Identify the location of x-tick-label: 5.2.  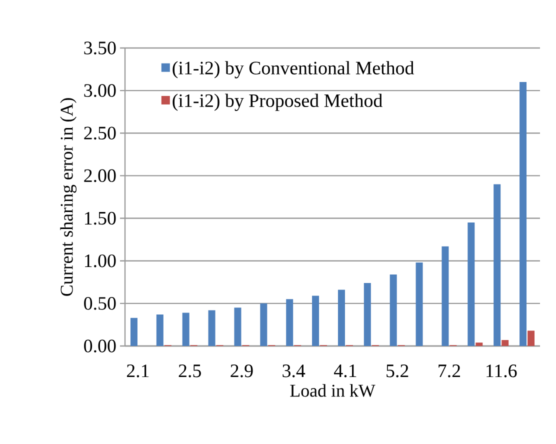
(397, 371).